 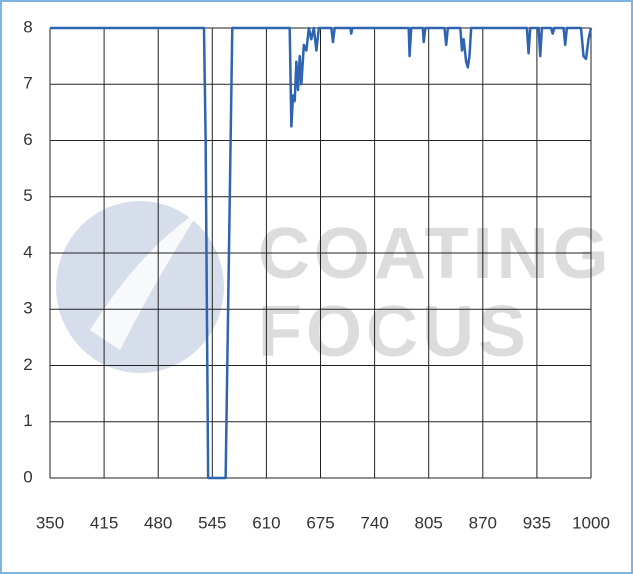 What do you see at coordinates (394, 332) in the screenshot?
I see `watermark-text: FOCUS` at bounding box center [394, 332].